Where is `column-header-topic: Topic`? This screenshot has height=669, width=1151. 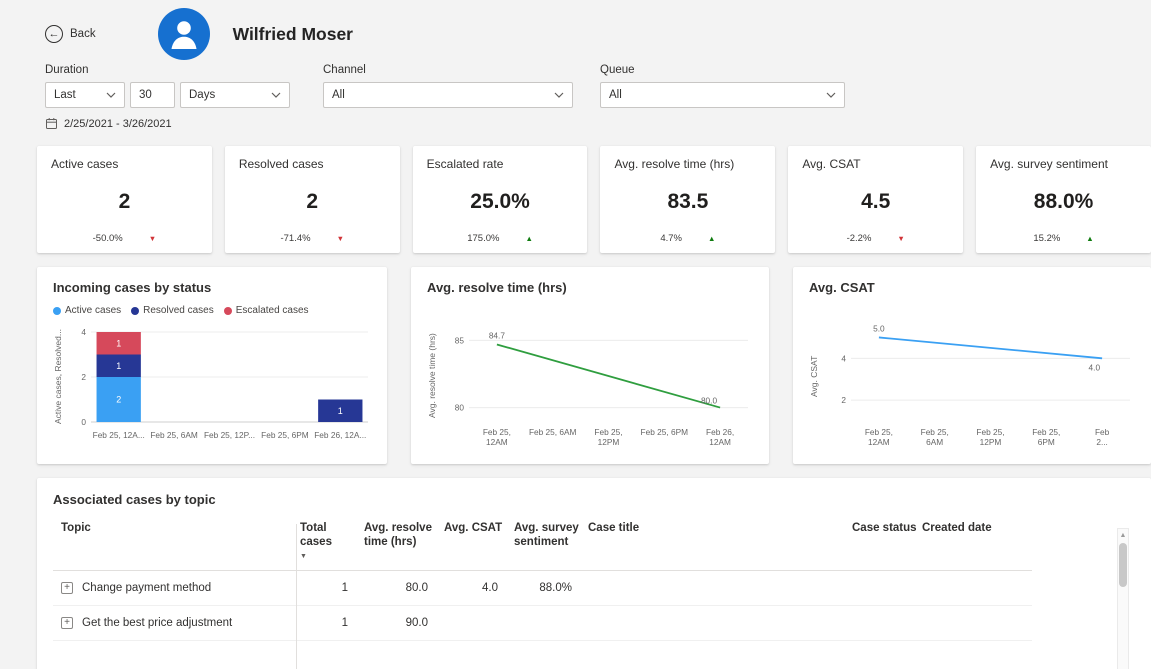
column-header-topic: Topic is located at coordinates (76, 528).